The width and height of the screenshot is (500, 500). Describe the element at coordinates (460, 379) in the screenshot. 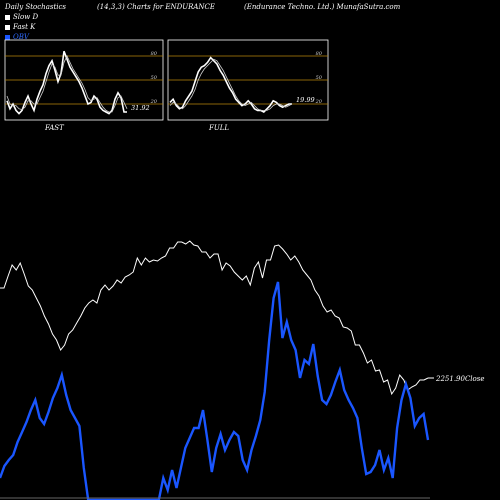

I see `close-value-label: 2251.90Close` at that location.